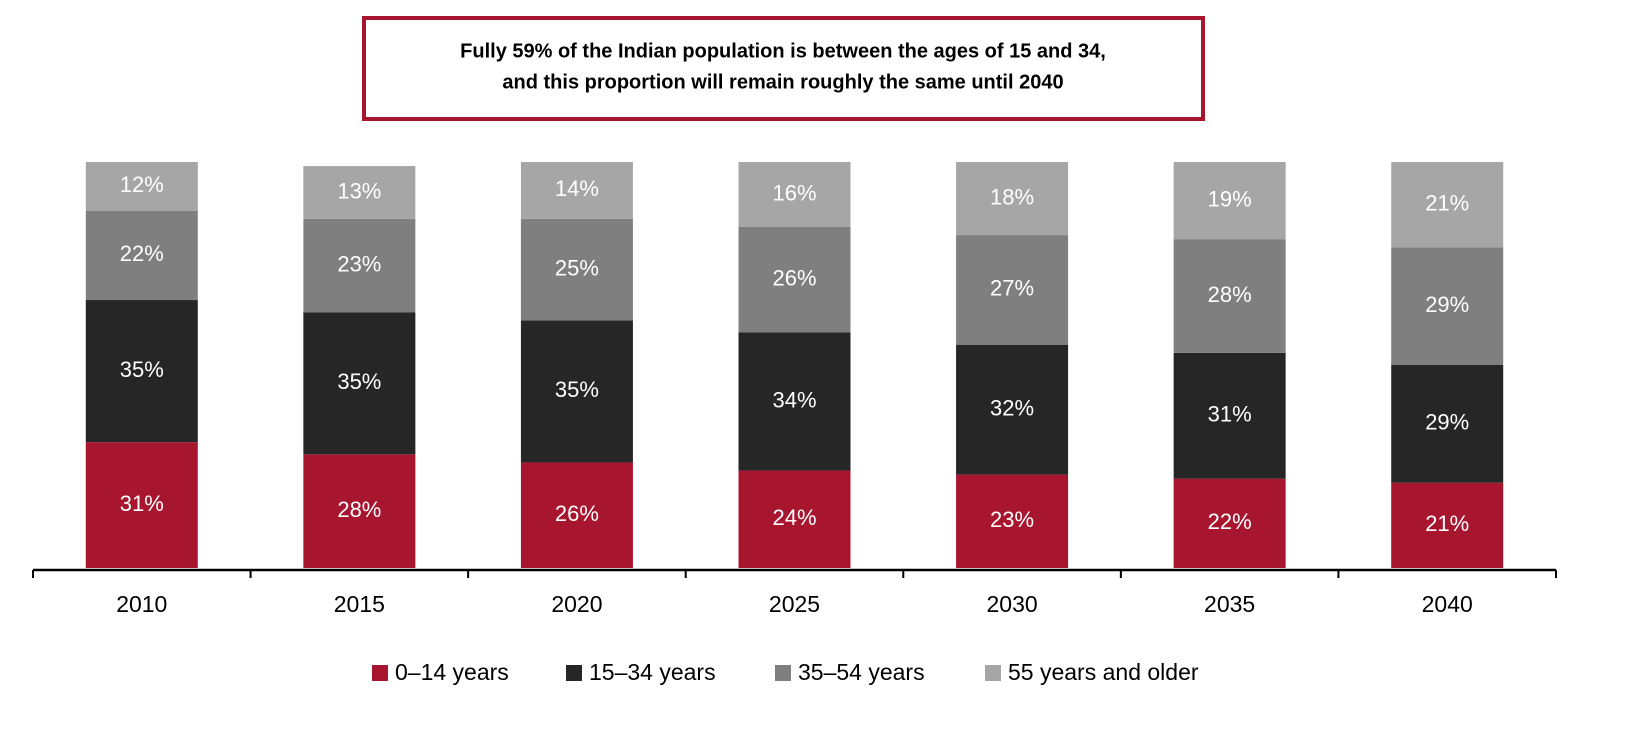 This screenshot has width=1638, height=741. I want to click on x-tick-label: 2035, so click(1229, 604).